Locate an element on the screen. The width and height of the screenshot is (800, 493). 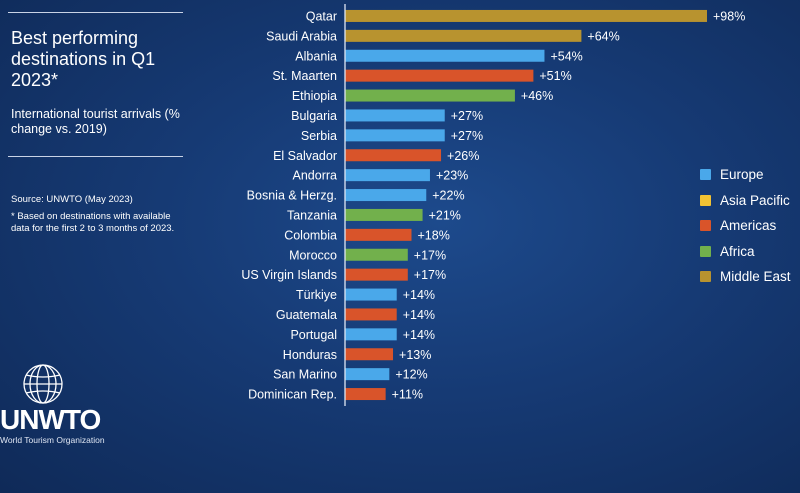
value-label: +22% is located at coordinates (448, 196).